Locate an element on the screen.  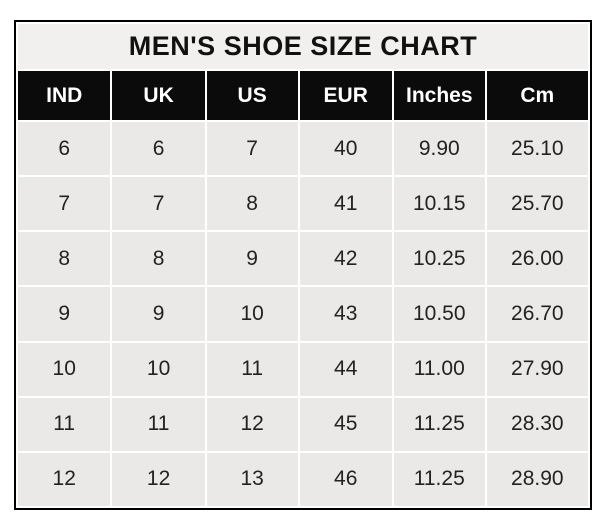
table-row: 7 7 8 41 10.15 25.70 is located at coordinates (303, 204).